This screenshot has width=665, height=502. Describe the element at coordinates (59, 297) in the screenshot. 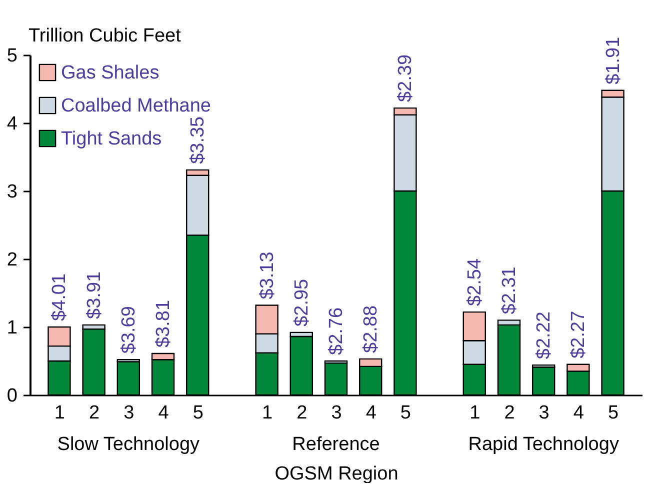

I see `annotation: $4.01` at that location.